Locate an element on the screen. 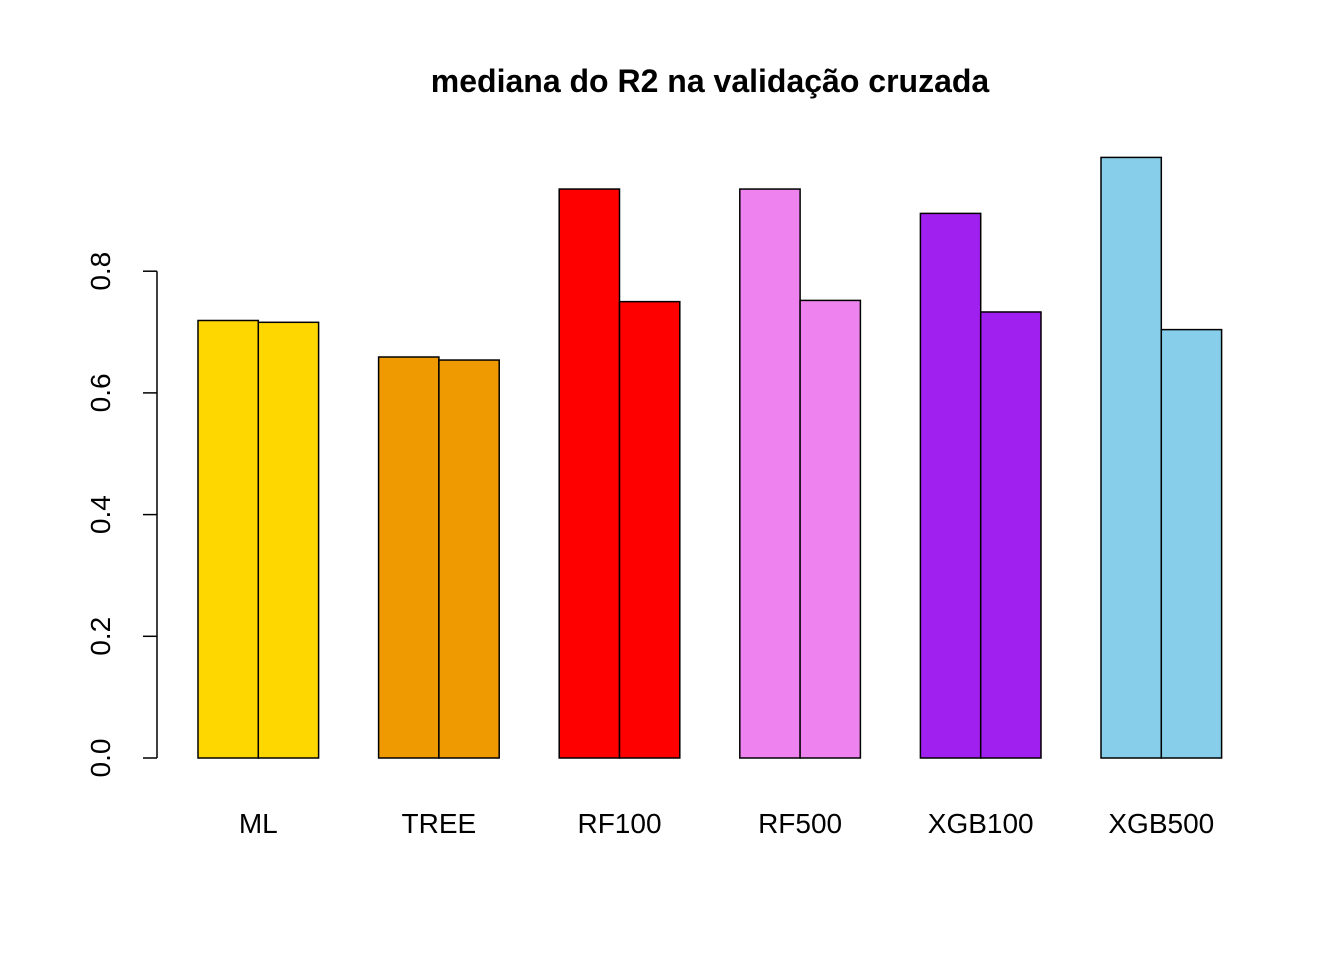 The width and height of the screenshot is (1344, 960). y-tick-label: 0.6 is located at coordinates (100, 392).